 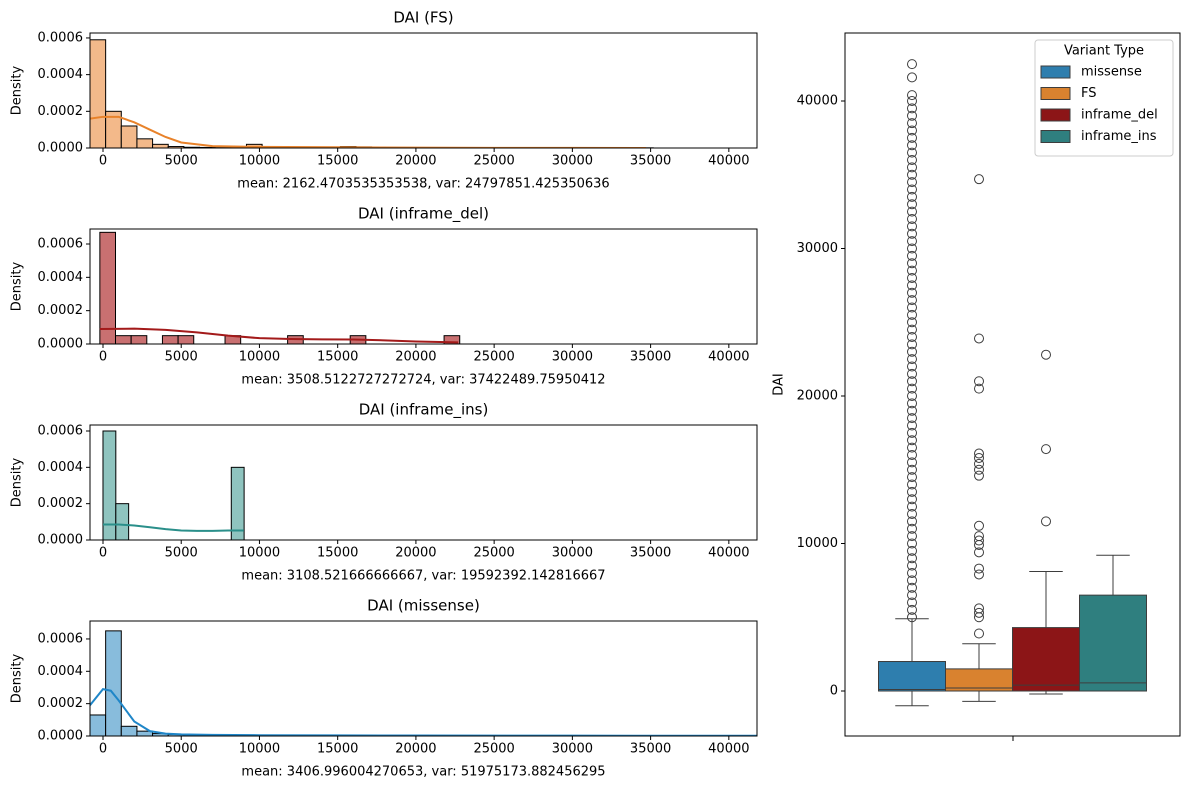 What do you see at coordinates (817, 100) in the screenshot?
I see `y-tick-label: 40000` at bounding box center [817, 100].